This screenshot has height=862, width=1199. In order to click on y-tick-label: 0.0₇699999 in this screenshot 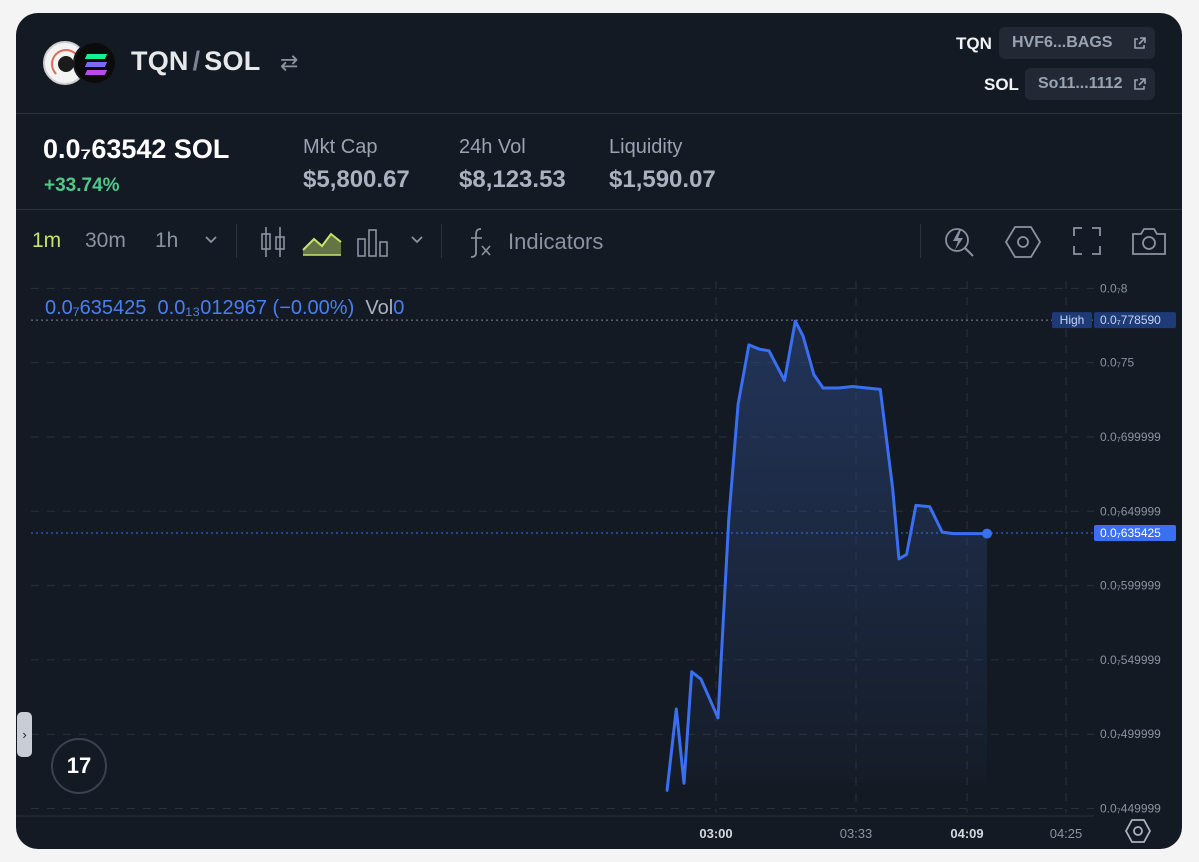, I will do `click(1130, 437)`.